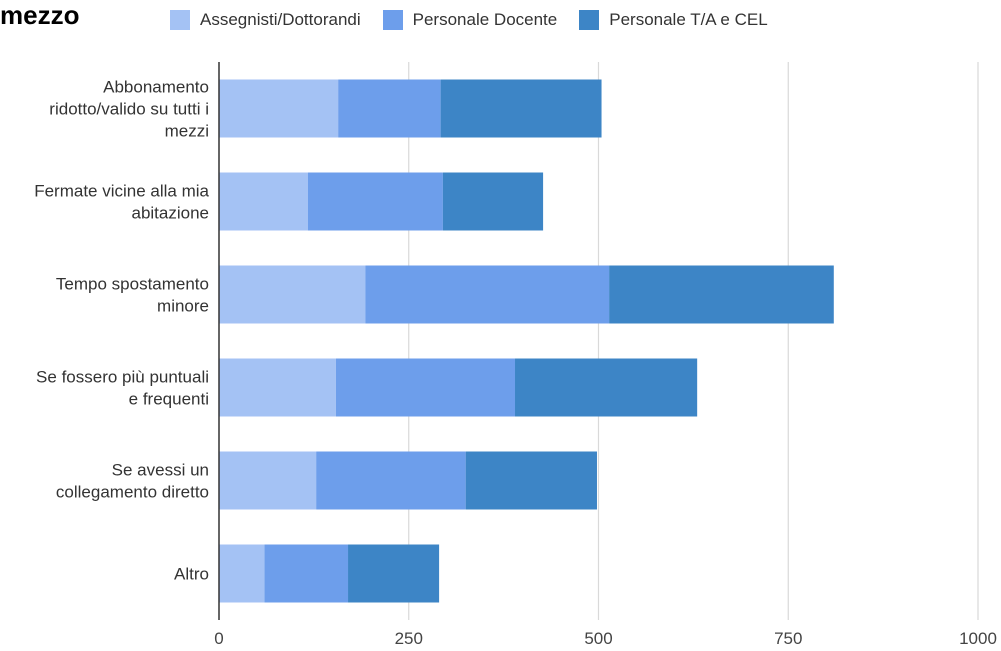 Image resolution: width=1001 pixels, height=651 pixels. I want to click on category-label-line: Altro, so click(191, 574).